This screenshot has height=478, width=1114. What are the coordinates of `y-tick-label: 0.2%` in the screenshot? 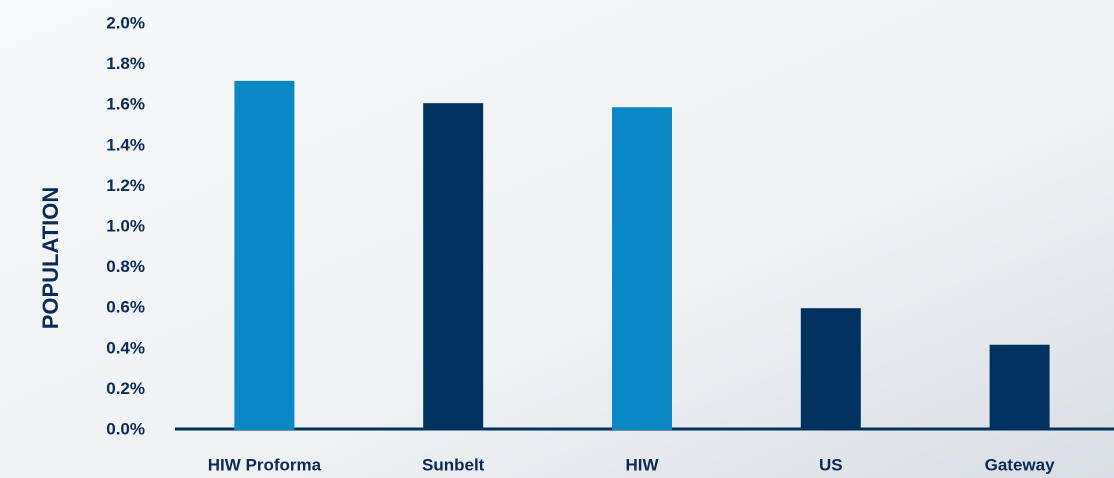 It's located at (125, 388).